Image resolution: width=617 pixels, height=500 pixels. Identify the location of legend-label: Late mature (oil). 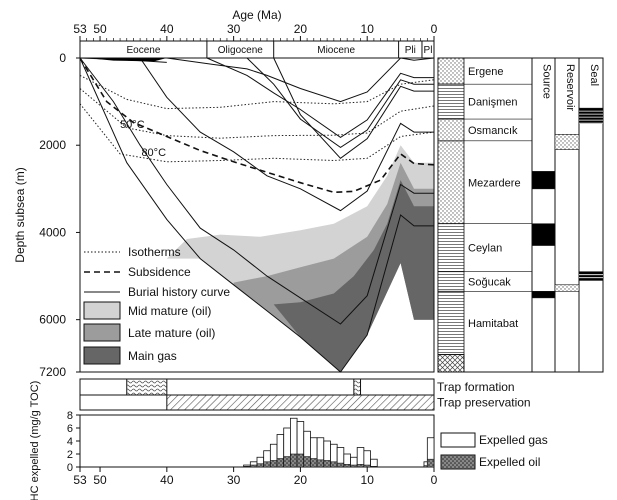
(171, 333).